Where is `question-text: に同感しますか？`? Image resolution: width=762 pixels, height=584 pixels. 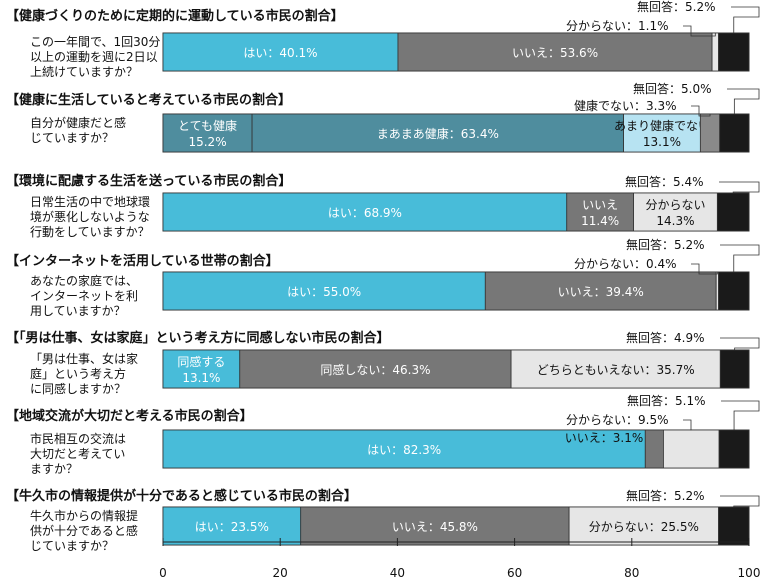
question-text: に同感しますか？ is located at coordinates (78, 388).